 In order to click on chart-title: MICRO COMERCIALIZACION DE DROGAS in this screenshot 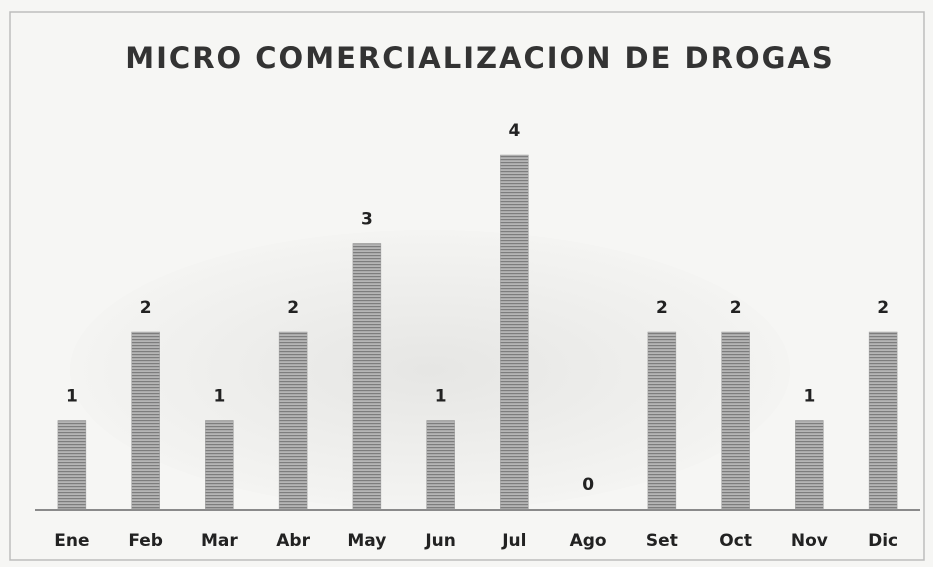, I will do `click(479, 58)`.